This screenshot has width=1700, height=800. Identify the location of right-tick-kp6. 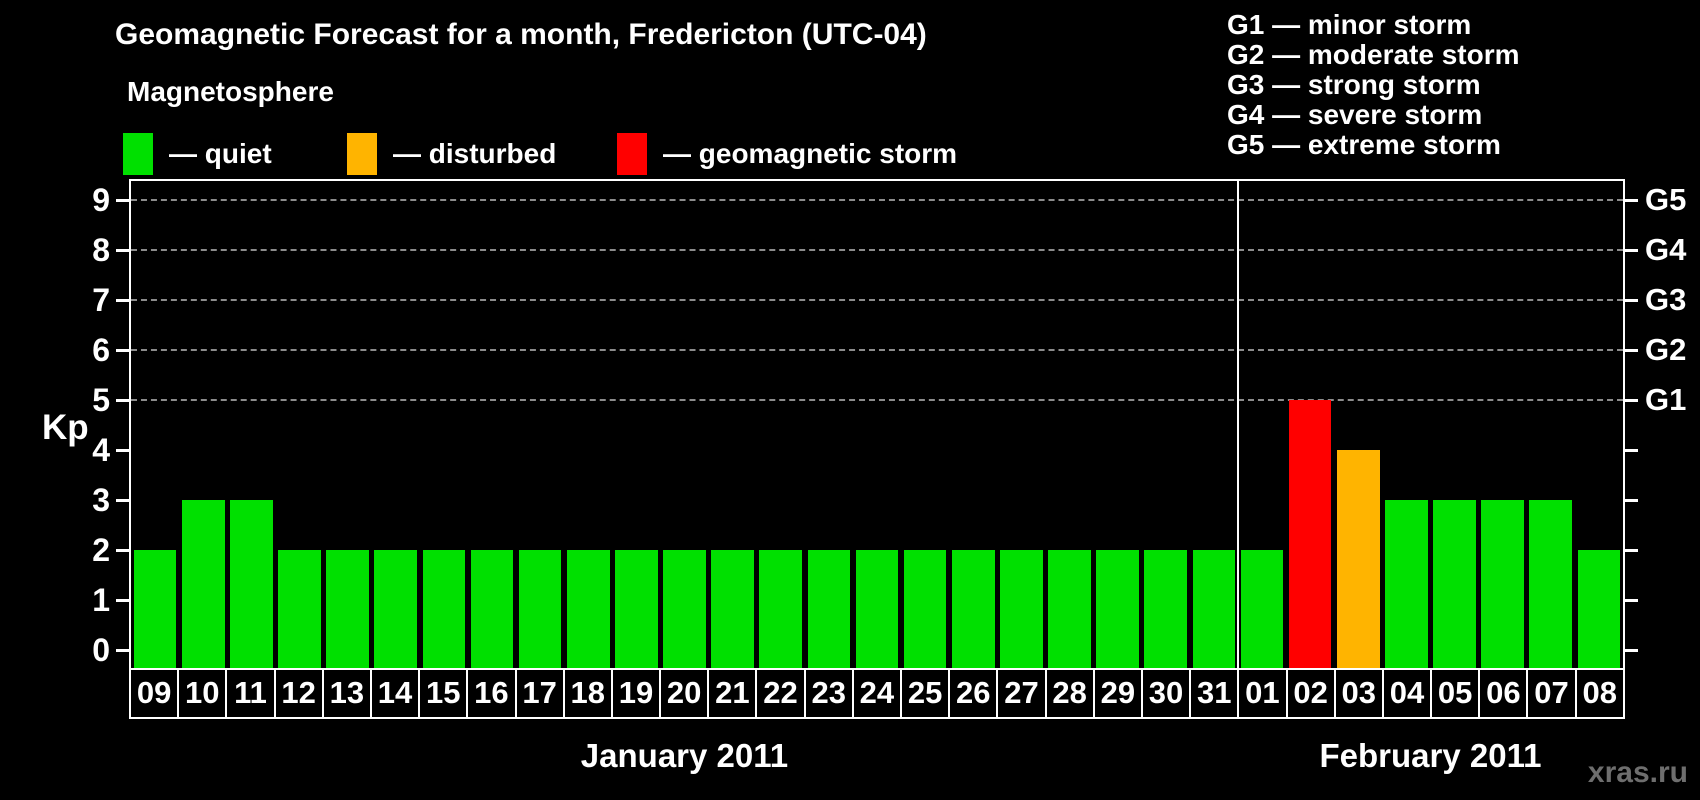
(1630, 350).